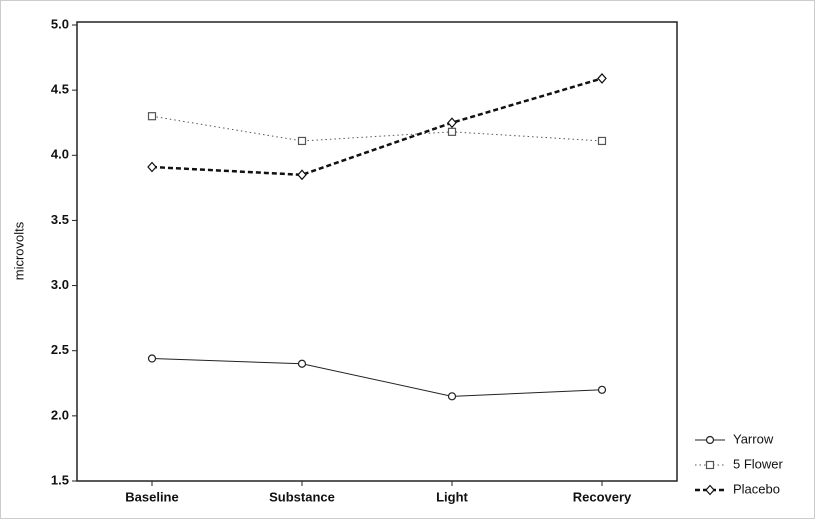 This screenshot has width=815, height=524. I want to click on y-tick-label: 4.5, so click(60, 89).